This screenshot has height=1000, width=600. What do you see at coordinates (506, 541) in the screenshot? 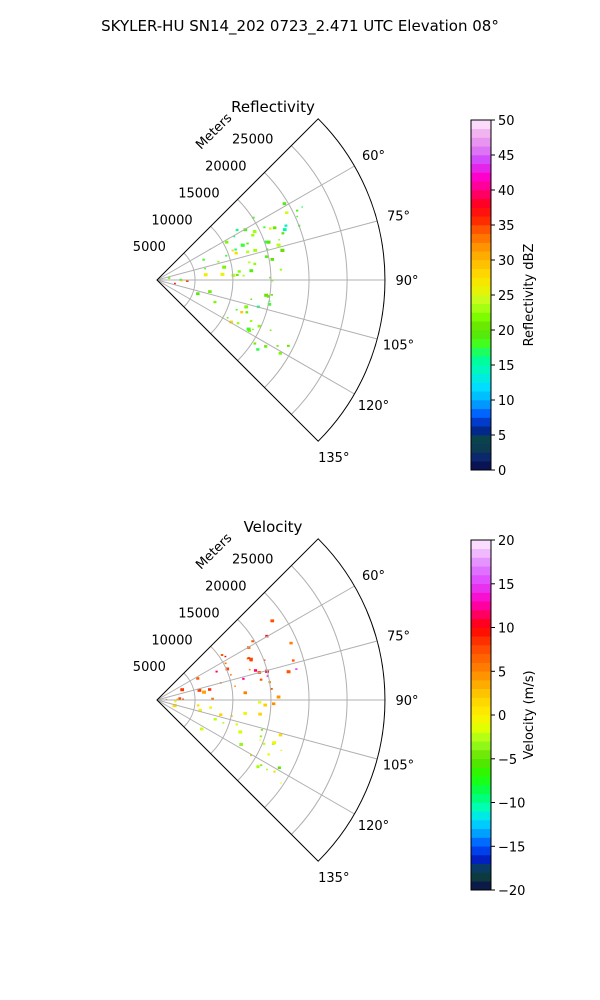
I see `colorbar-tick-label: 20` at bounding box center [506, 541].